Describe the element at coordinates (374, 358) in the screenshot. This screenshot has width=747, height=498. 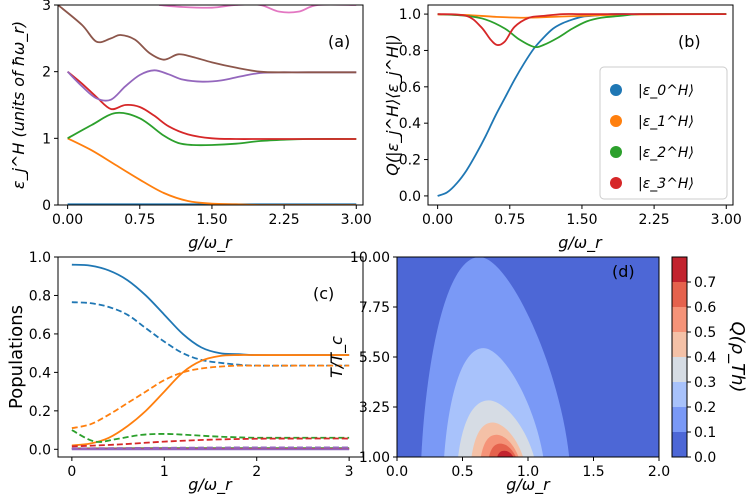
I see `y-tick-label: 5.50` at that location.